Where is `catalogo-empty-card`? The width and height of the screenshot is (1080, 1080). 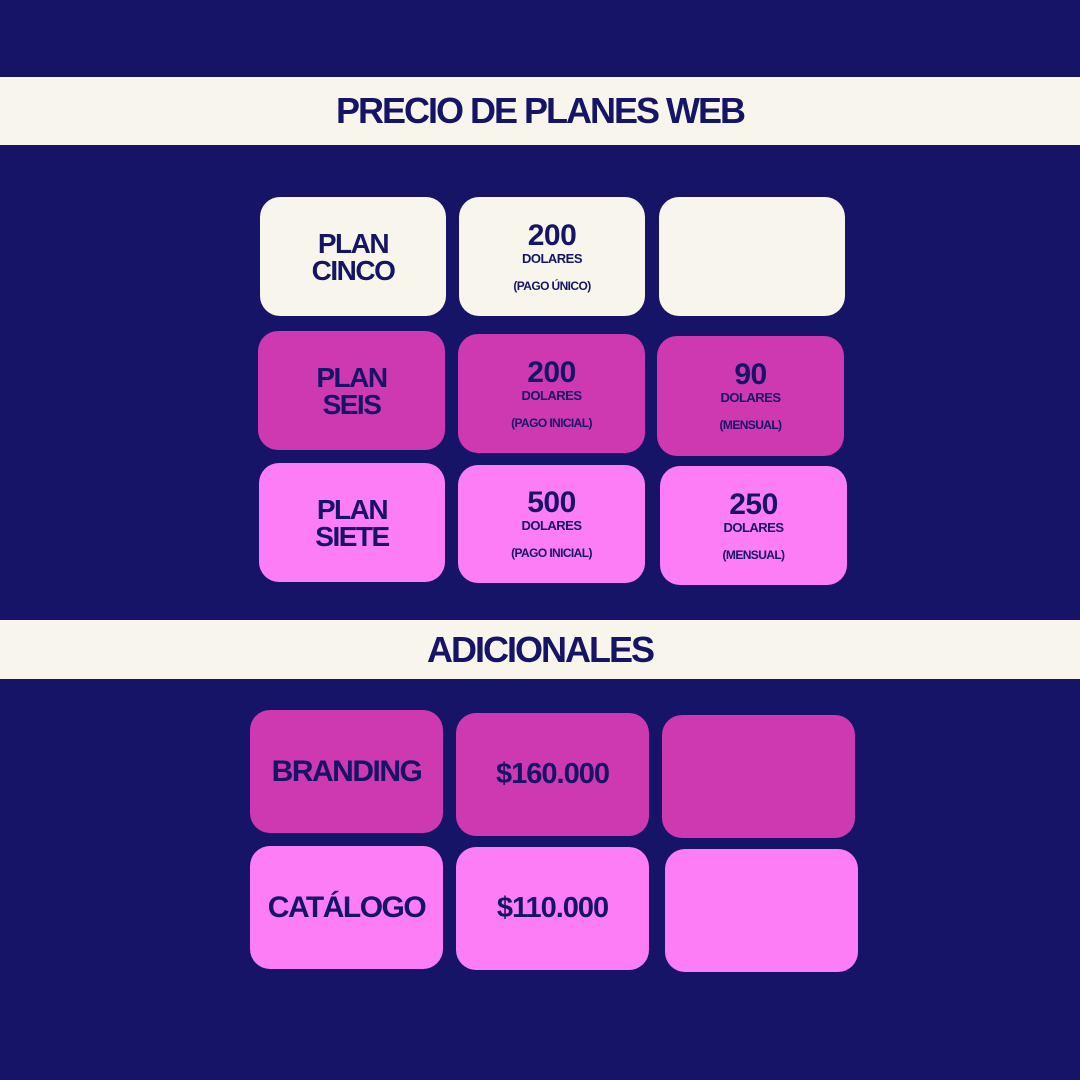
catalogo-empty-card is located at coordinates (761, 910).